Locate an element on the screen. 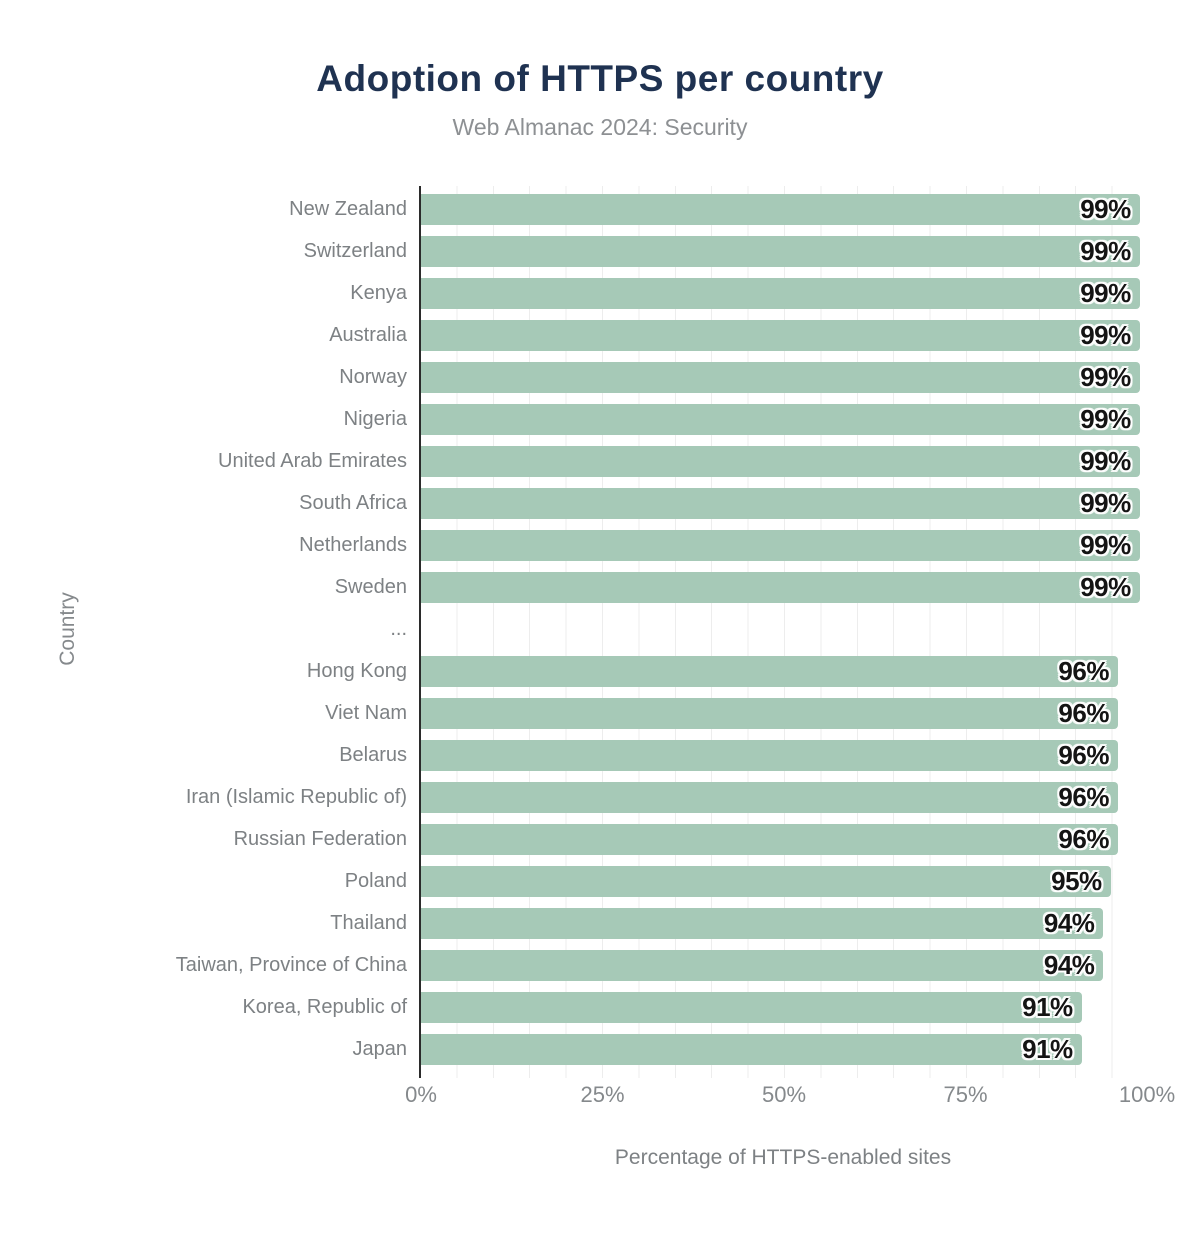  chart-row: Viet Nam 96% is located at coordinates (600, 713).